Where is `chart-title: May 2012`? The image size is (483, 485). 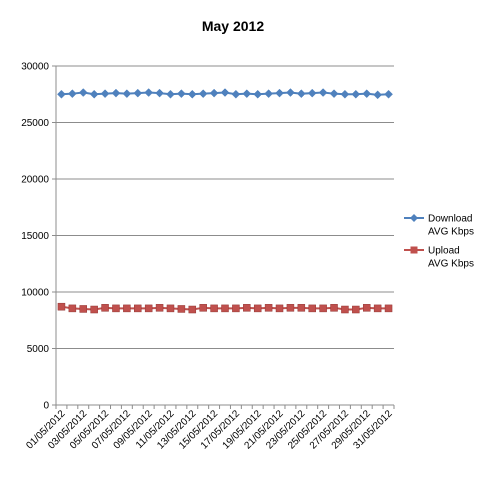
chart-title: May 2012 is located at coordinates (233, 26).